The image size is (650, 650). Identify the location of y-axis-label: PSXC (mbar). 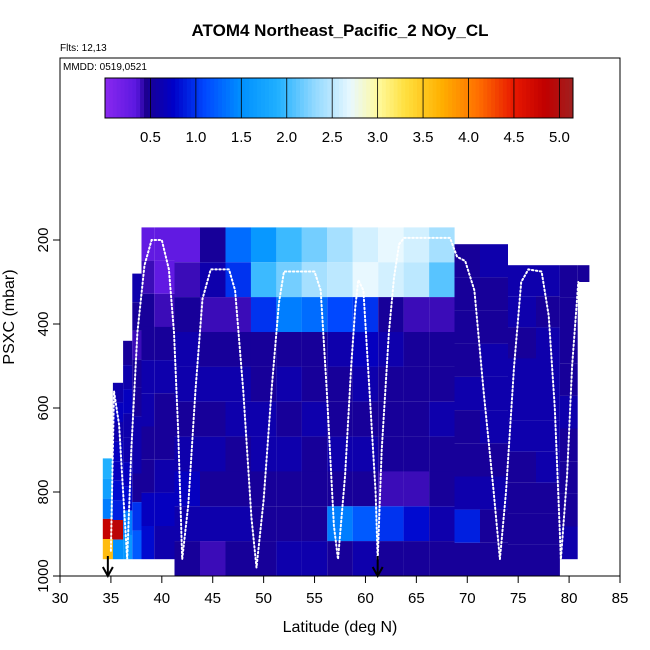
(9, 316).